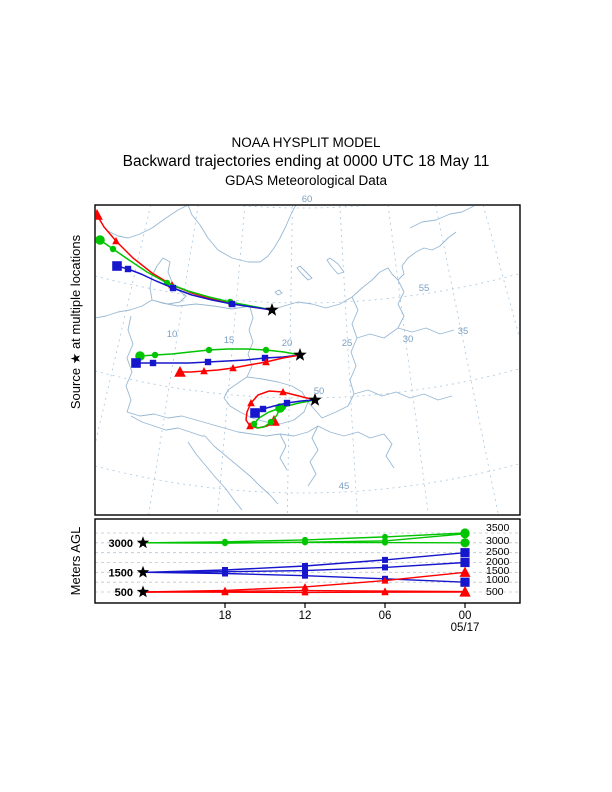 The image size is (612, 792). Describe the element at coordinates (465, 628) in the screenshot. I see `date-label: 05/17` at that location.